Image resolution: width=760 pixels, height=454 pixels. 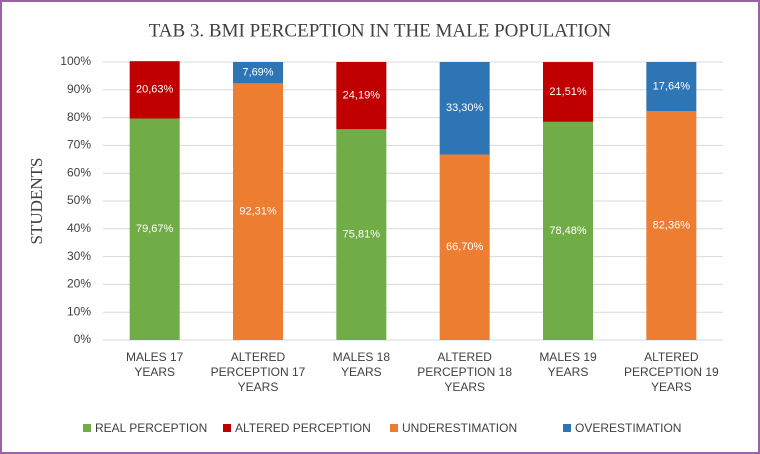 What do you see at coordinates (79, 145) in the screenshot?
I see `y-tick-label: 70%` at bounding box center [79, 145].